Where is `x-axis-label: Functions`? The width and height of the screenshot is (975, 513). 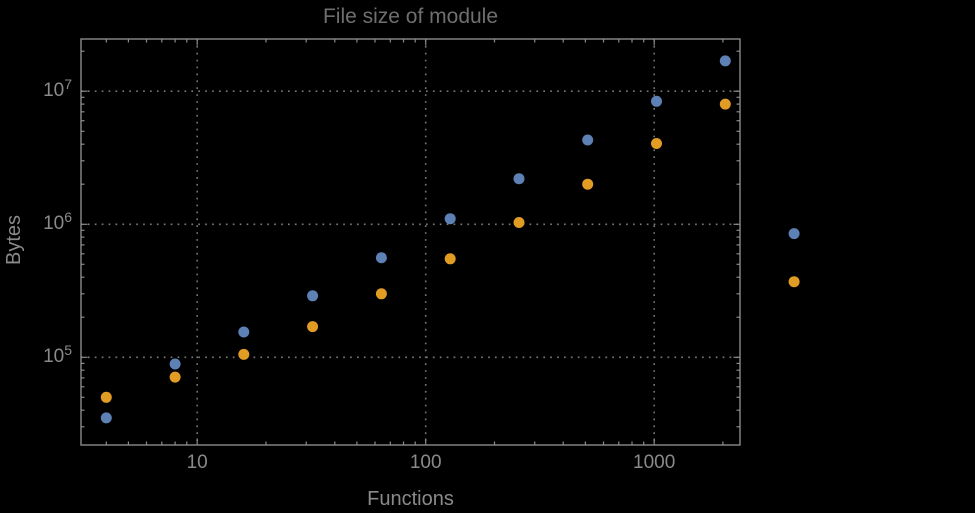 x-axis-label: Functions is located at coordinates (410, 499).